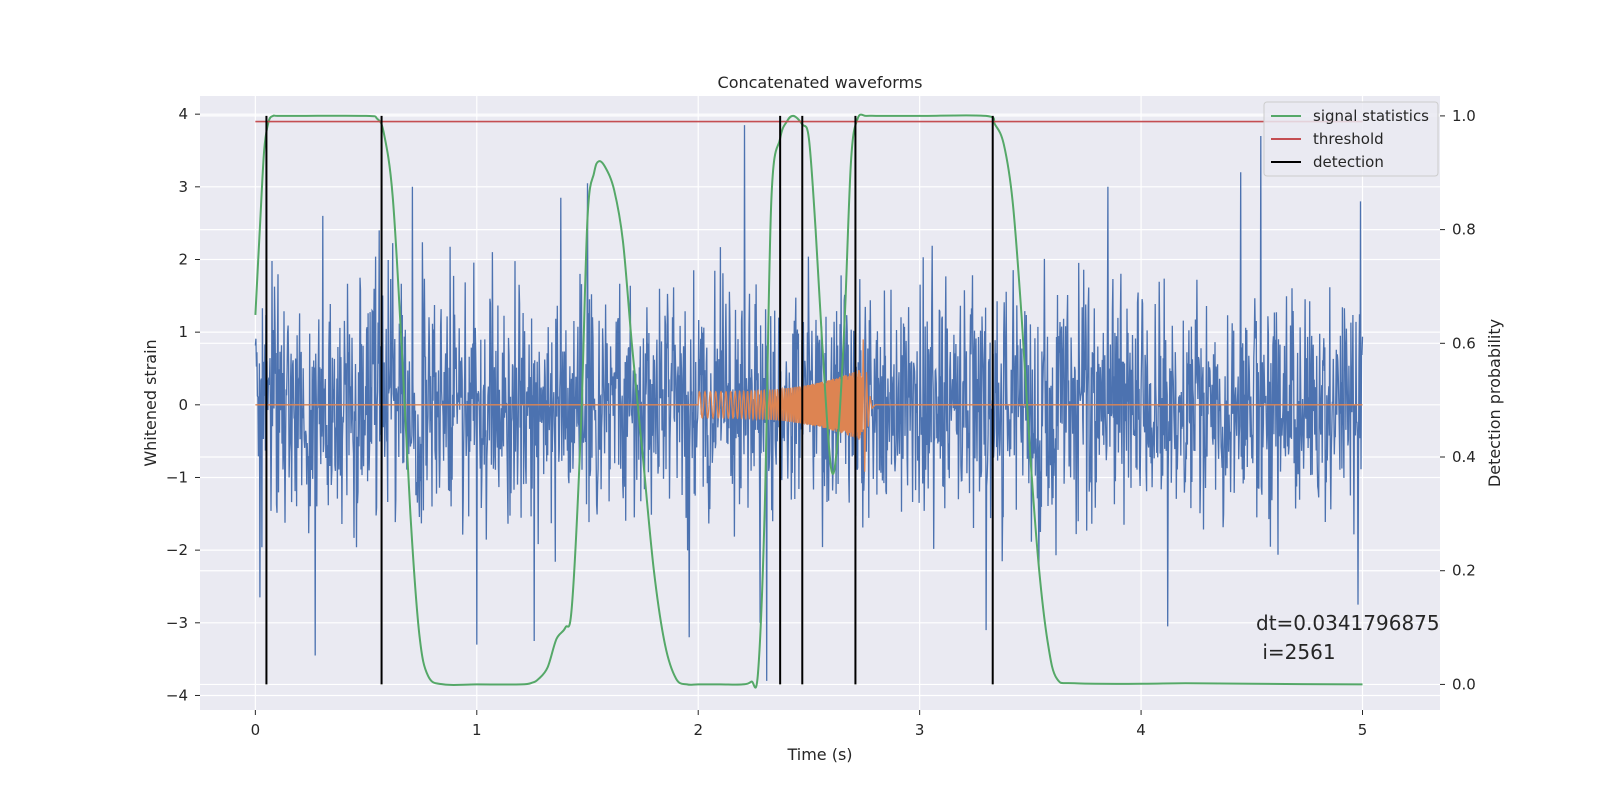  I want to click on y2-tick-label: 0.8, so click(1464, 230).